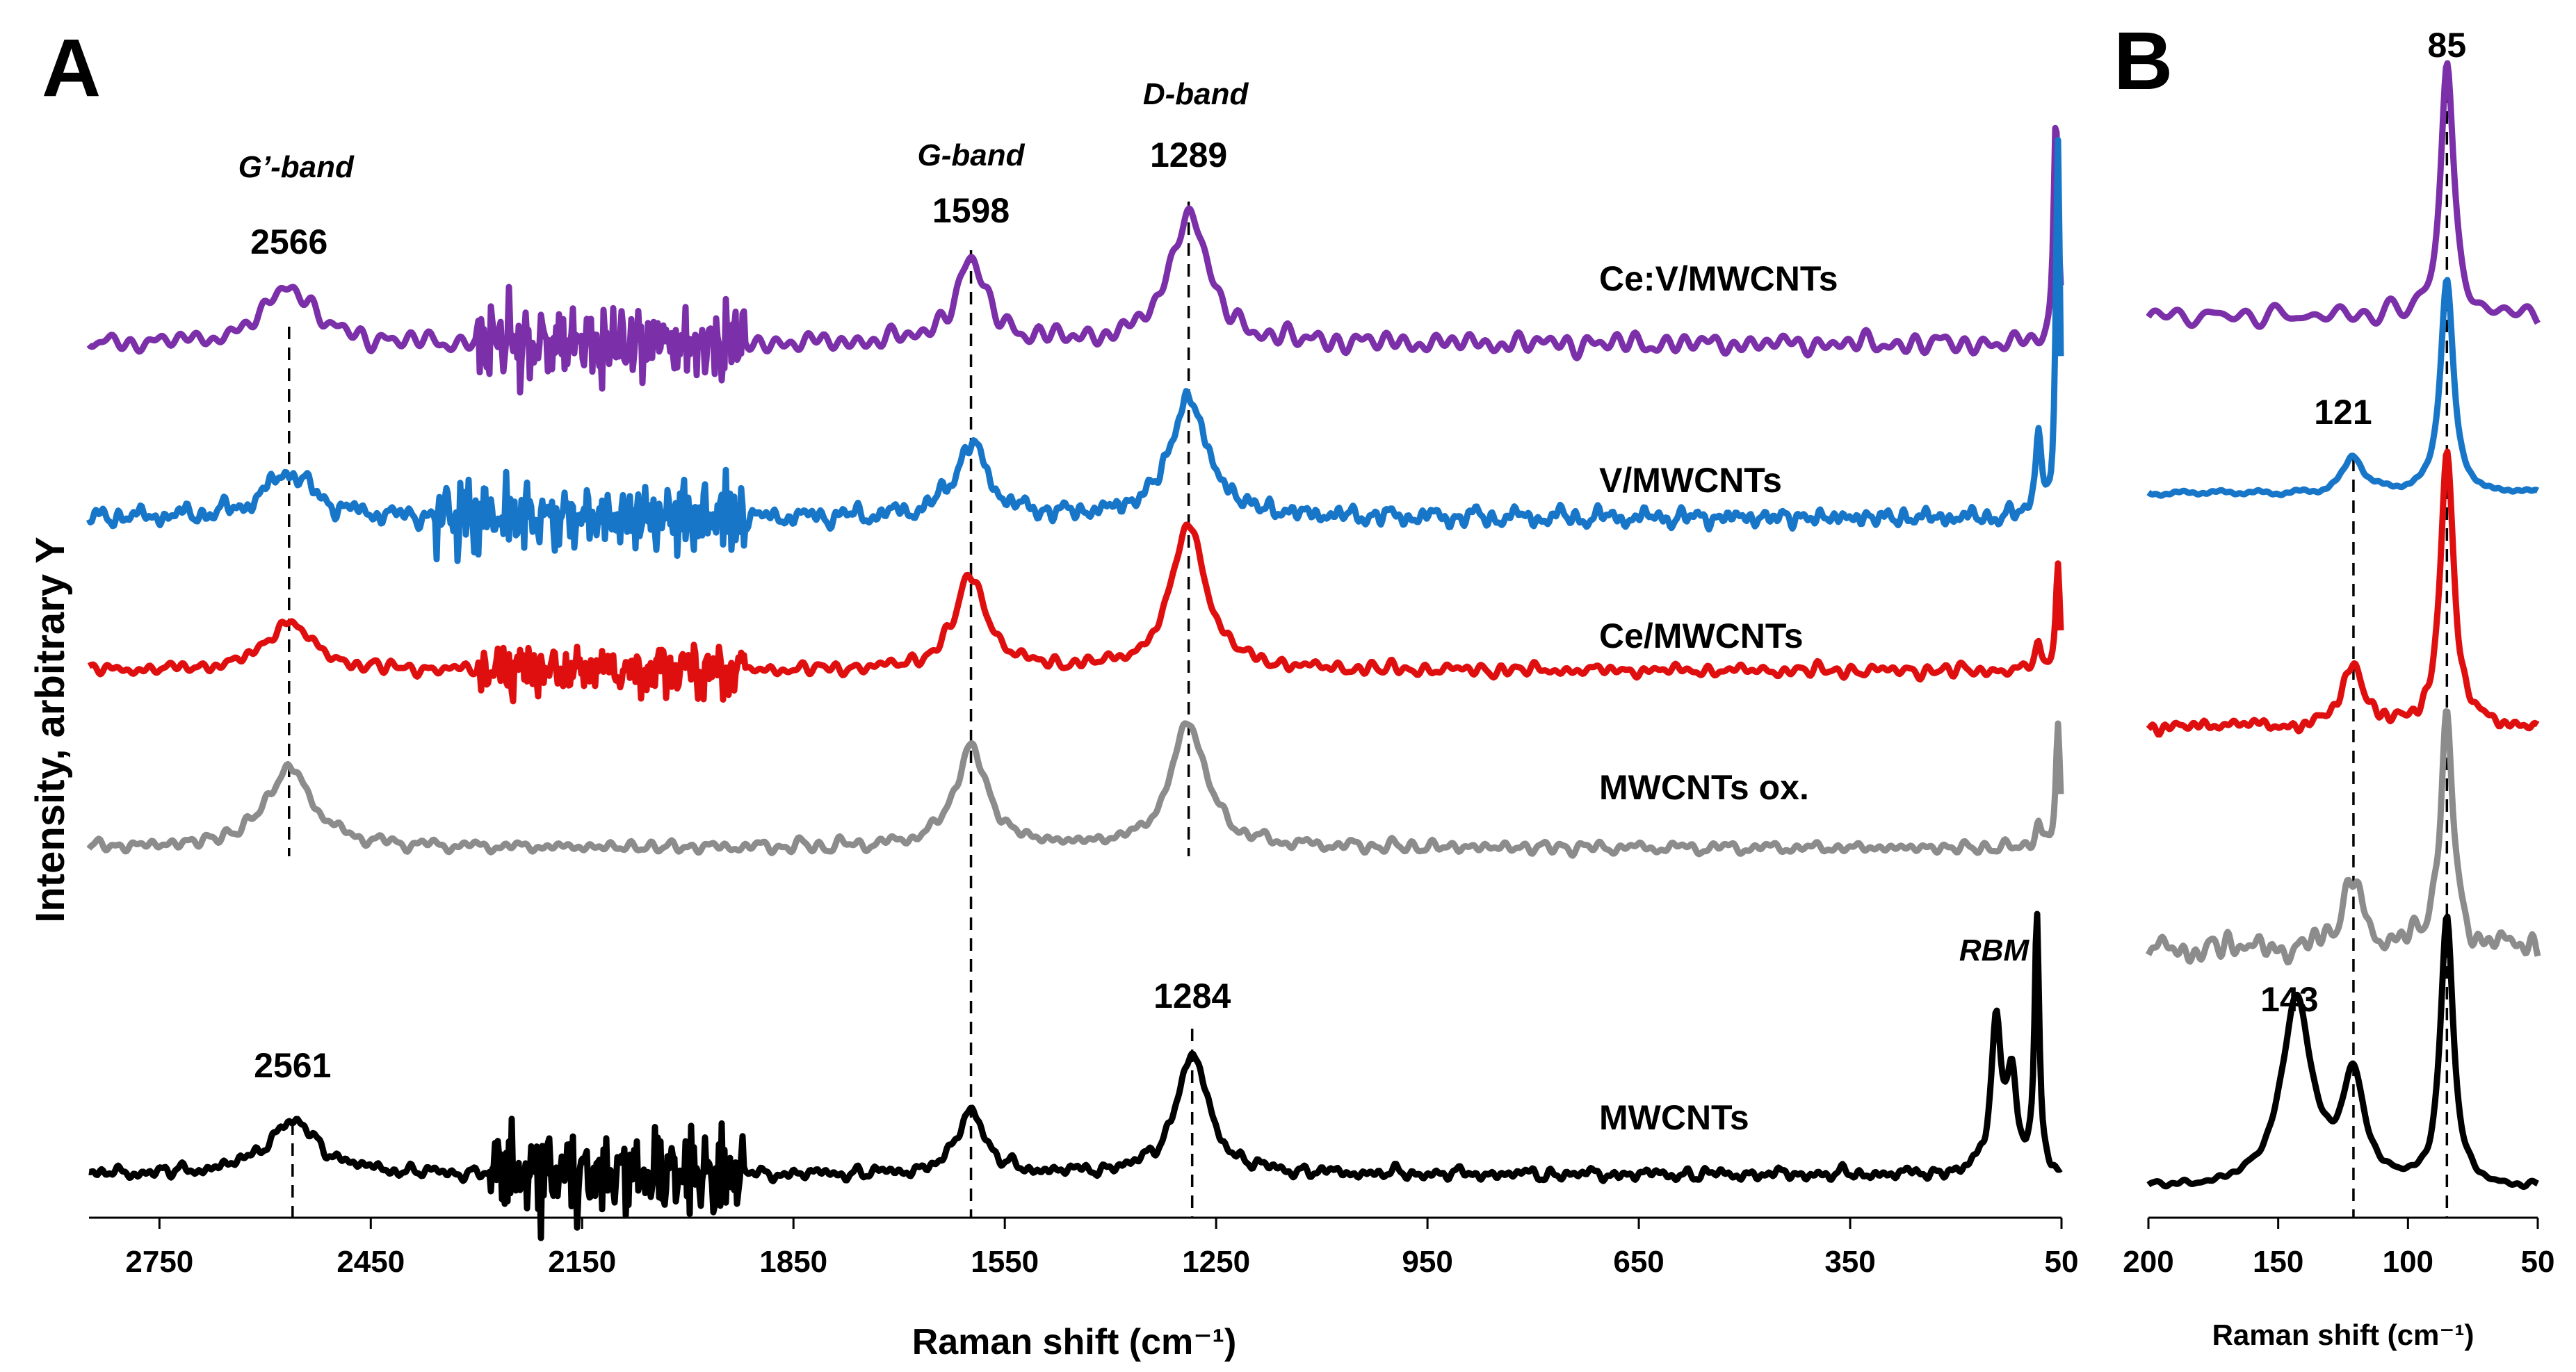 This screenshot has height=1372, width=2576. What do you see at coordinates (288, 241) in the screenshot?
I see `peak-label-2566: 2566` at bounding box center [288, 241].